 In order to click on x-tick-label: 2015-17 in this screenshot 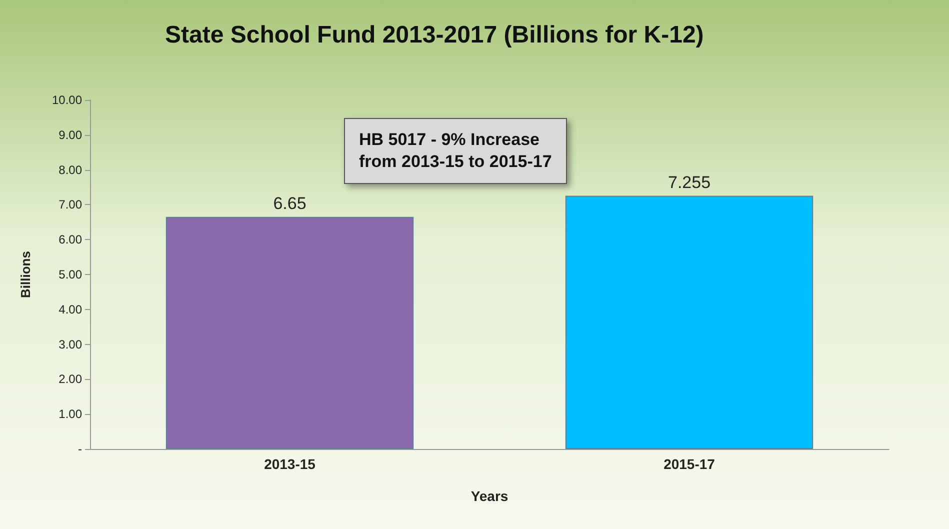, I will do `click(690, 464)`.